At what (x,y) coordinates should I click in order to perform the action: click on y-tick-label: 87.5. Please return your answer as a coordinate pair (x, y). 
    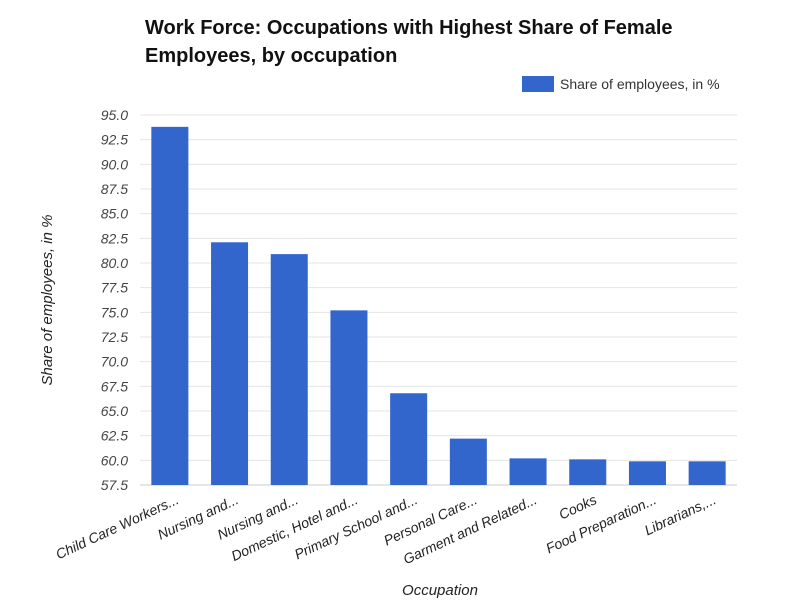
    Looking at the image, I should click on (114, 189).